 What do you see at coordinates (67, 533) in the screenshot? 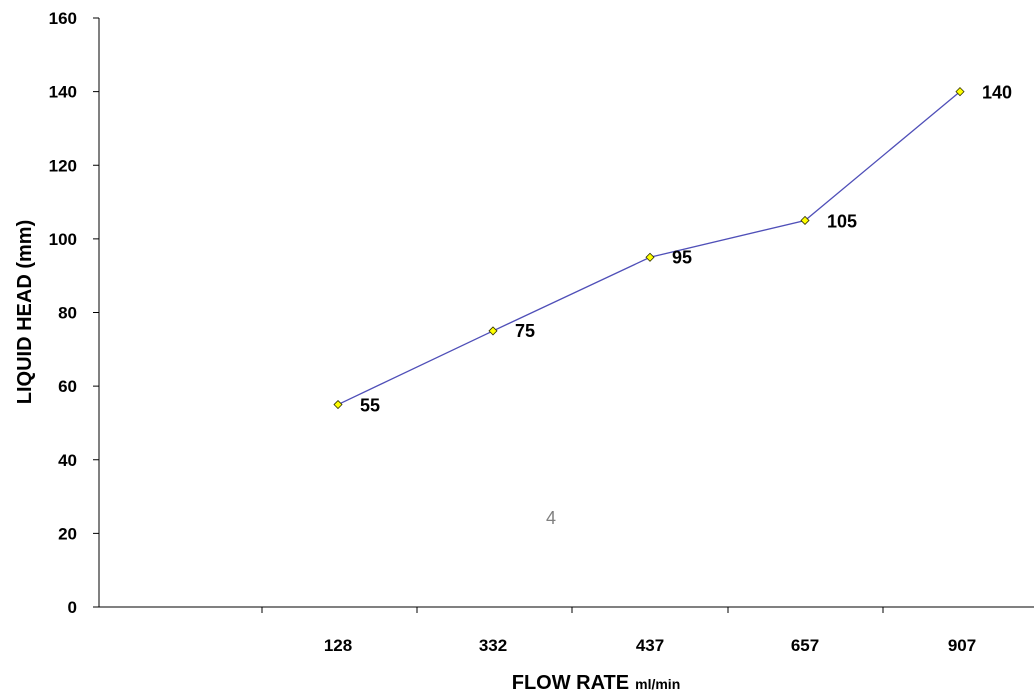
I see `y-tick-label: 20` at bounding box center [67, 533].